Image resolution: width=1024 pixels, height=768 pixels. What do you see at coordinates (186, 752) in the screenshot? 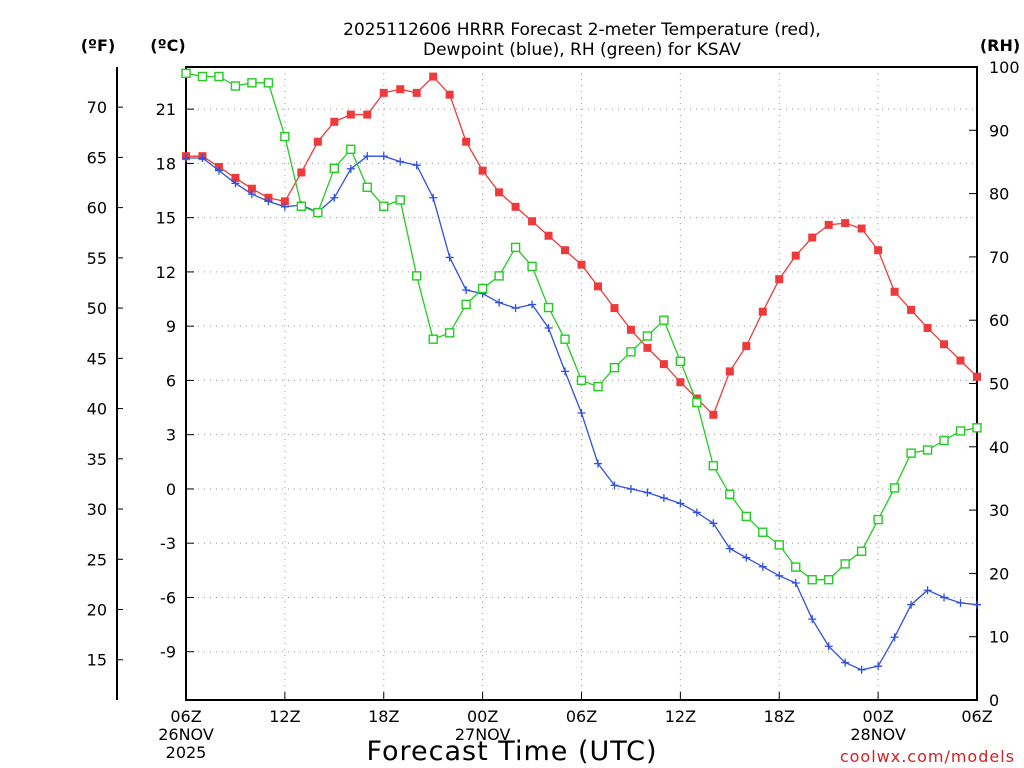
I see `x-tick-year-label: 2025` at bounding box center [186, 752].